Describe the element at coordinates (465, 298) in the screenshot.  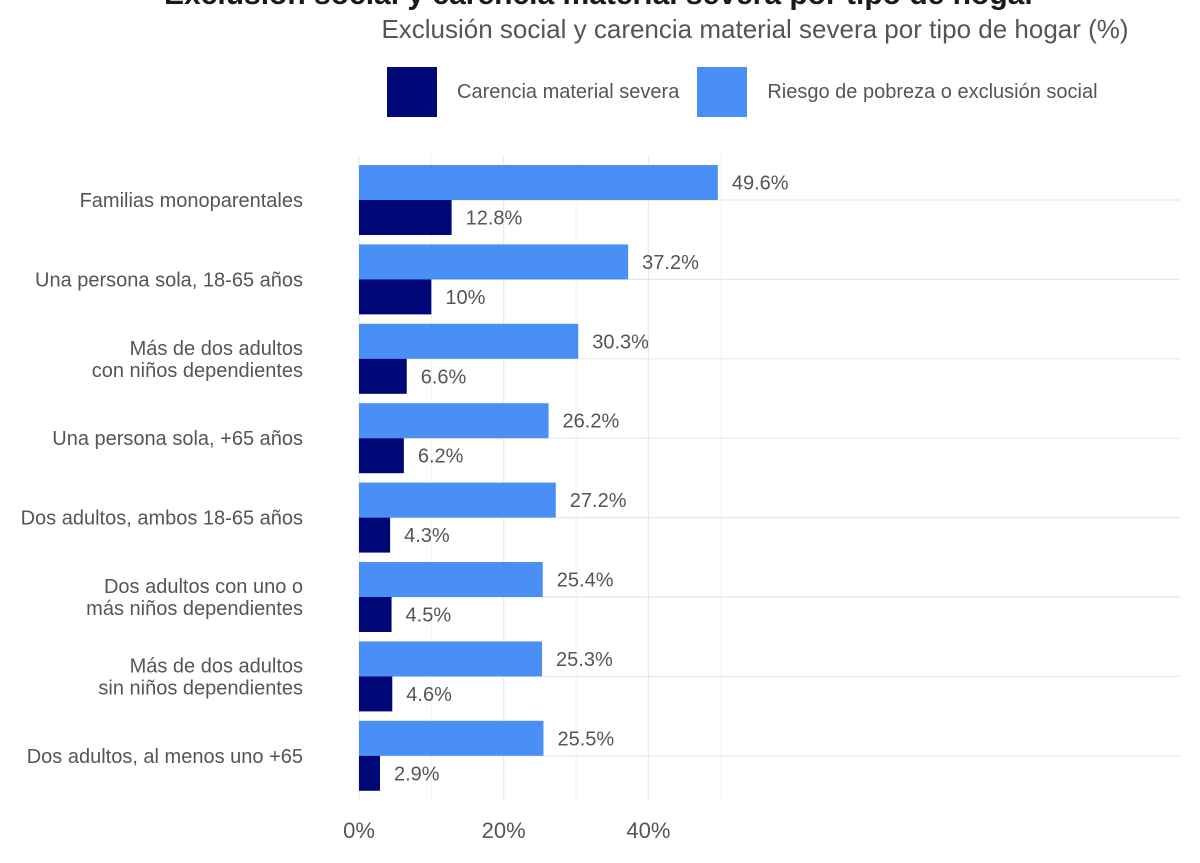
I see `data-label: 10%` at that location.